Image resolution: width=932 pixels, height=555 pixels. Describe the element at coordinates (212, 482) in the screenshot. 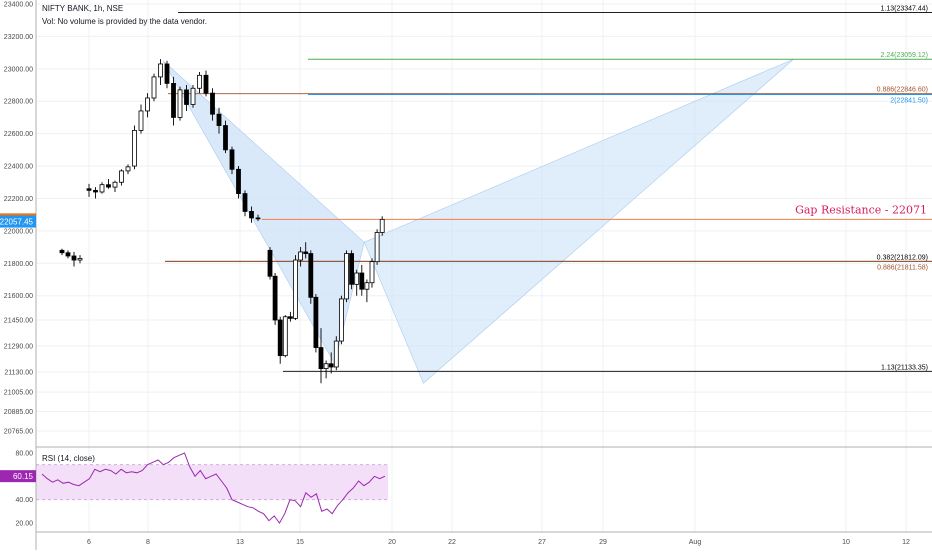

I see `rsi-band` at that location.